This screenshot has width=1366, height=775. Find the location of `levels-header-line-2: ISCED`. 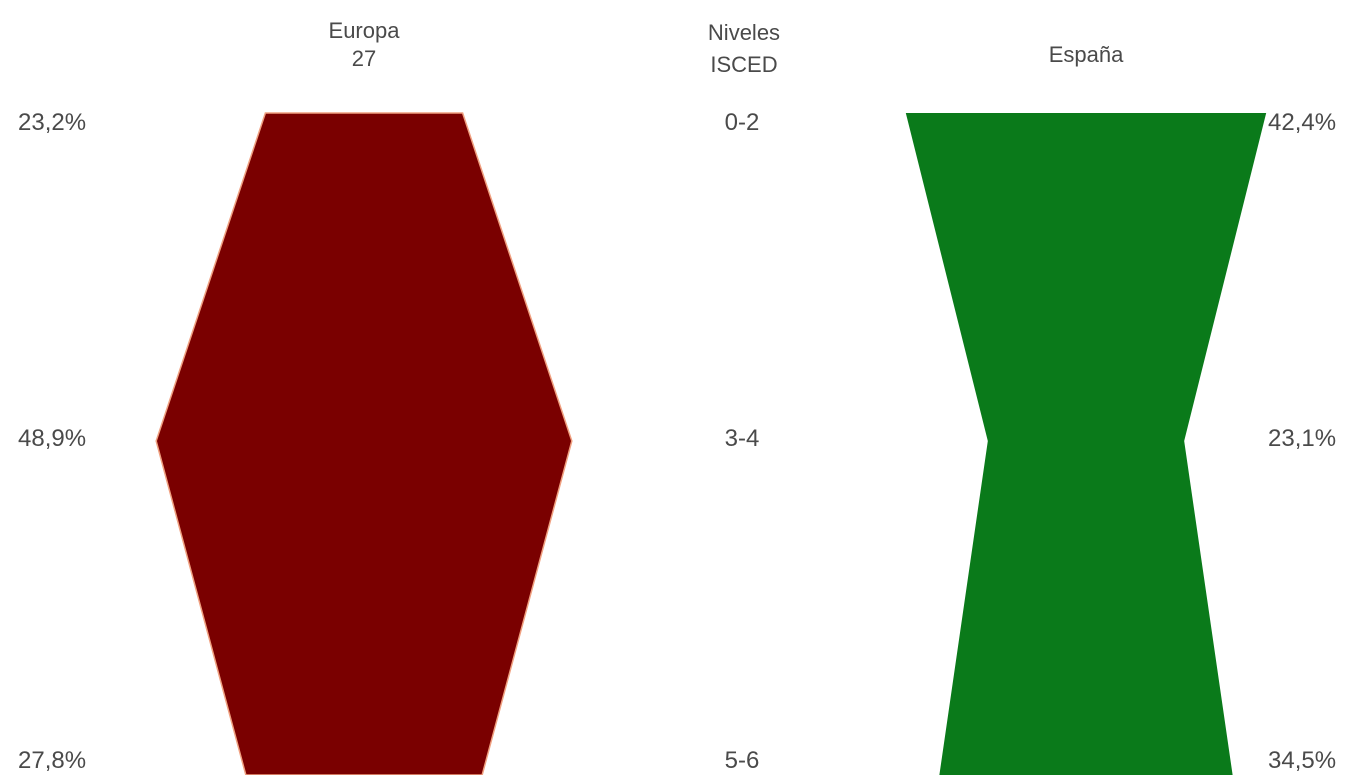

levels-header-line-2: ISCED is located at coordinates (743, 64).